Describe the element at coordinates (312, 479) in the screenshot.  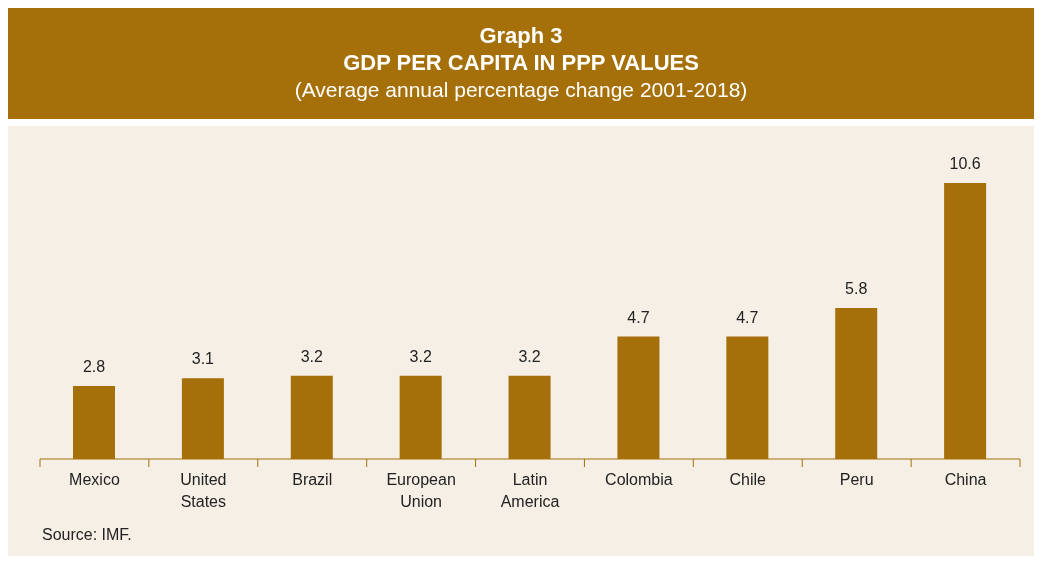
I see `x-tick-label: Brazil` at that location.